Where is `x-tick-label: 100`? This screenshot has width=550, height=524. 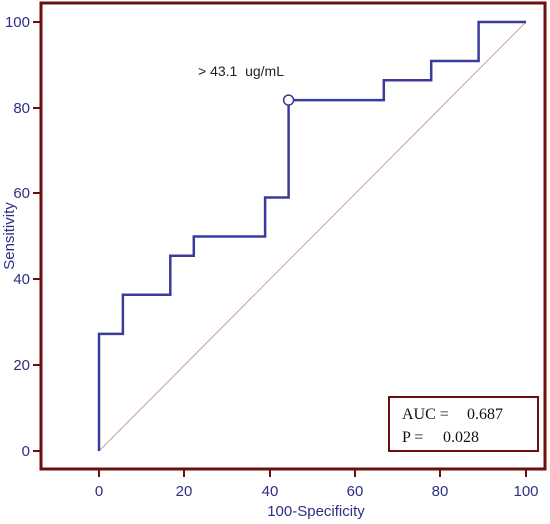 x-tick-label: 100 is located at coordinates (525, 491).